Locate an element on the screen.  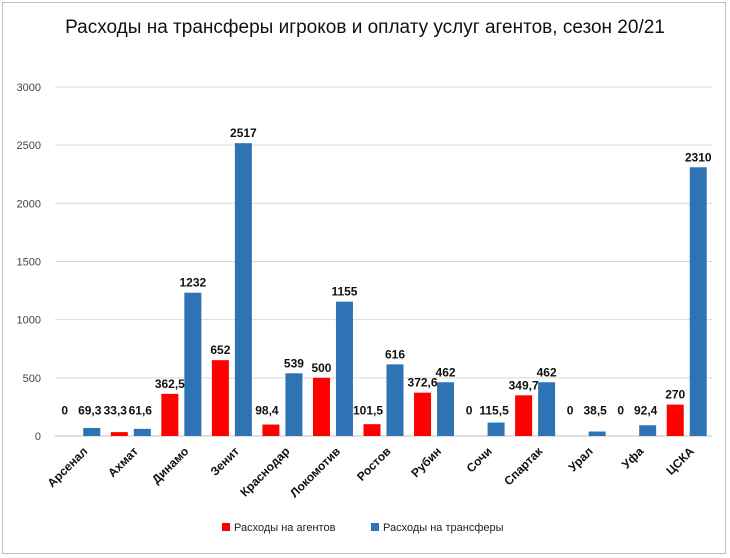
data-label: 98,4 is located at coordinates (267, 411).